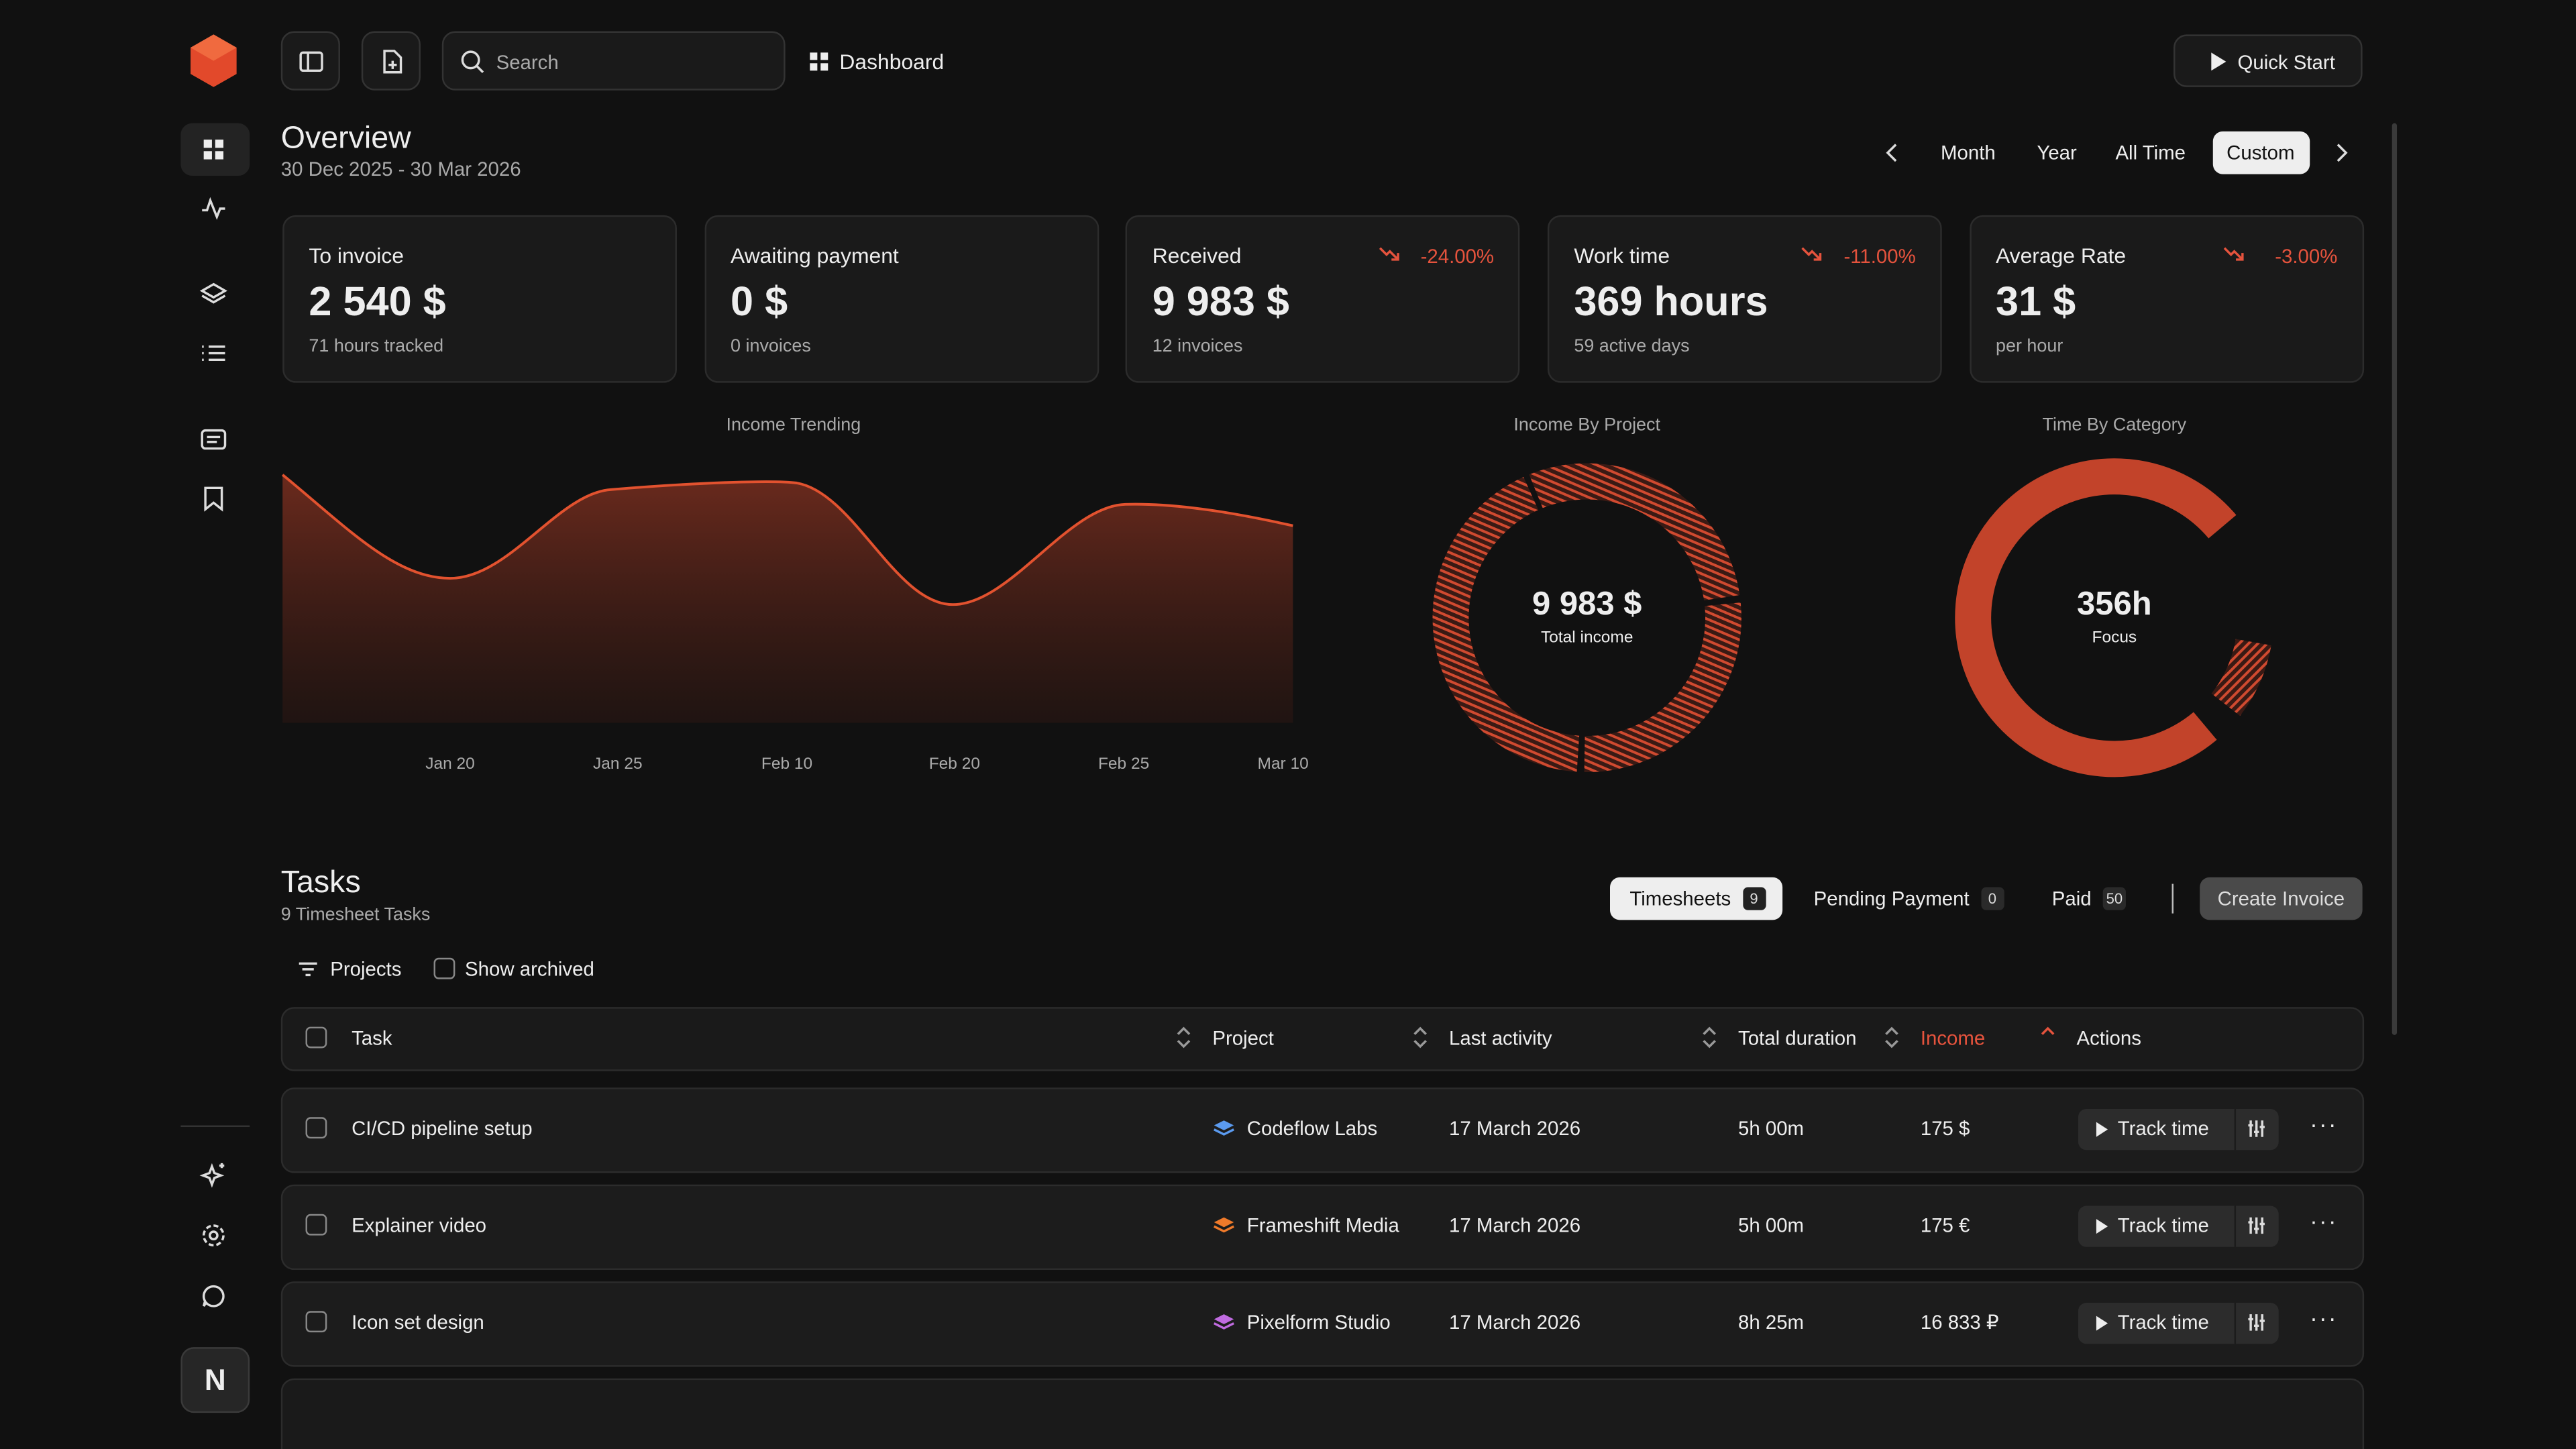 The width and height of the screenshot is (2576, 1449). What do you see at coordinates (2281, 898) in the screenshot?
I see `create-invoice: Create Invoice` at bounding box center [2281, 898].